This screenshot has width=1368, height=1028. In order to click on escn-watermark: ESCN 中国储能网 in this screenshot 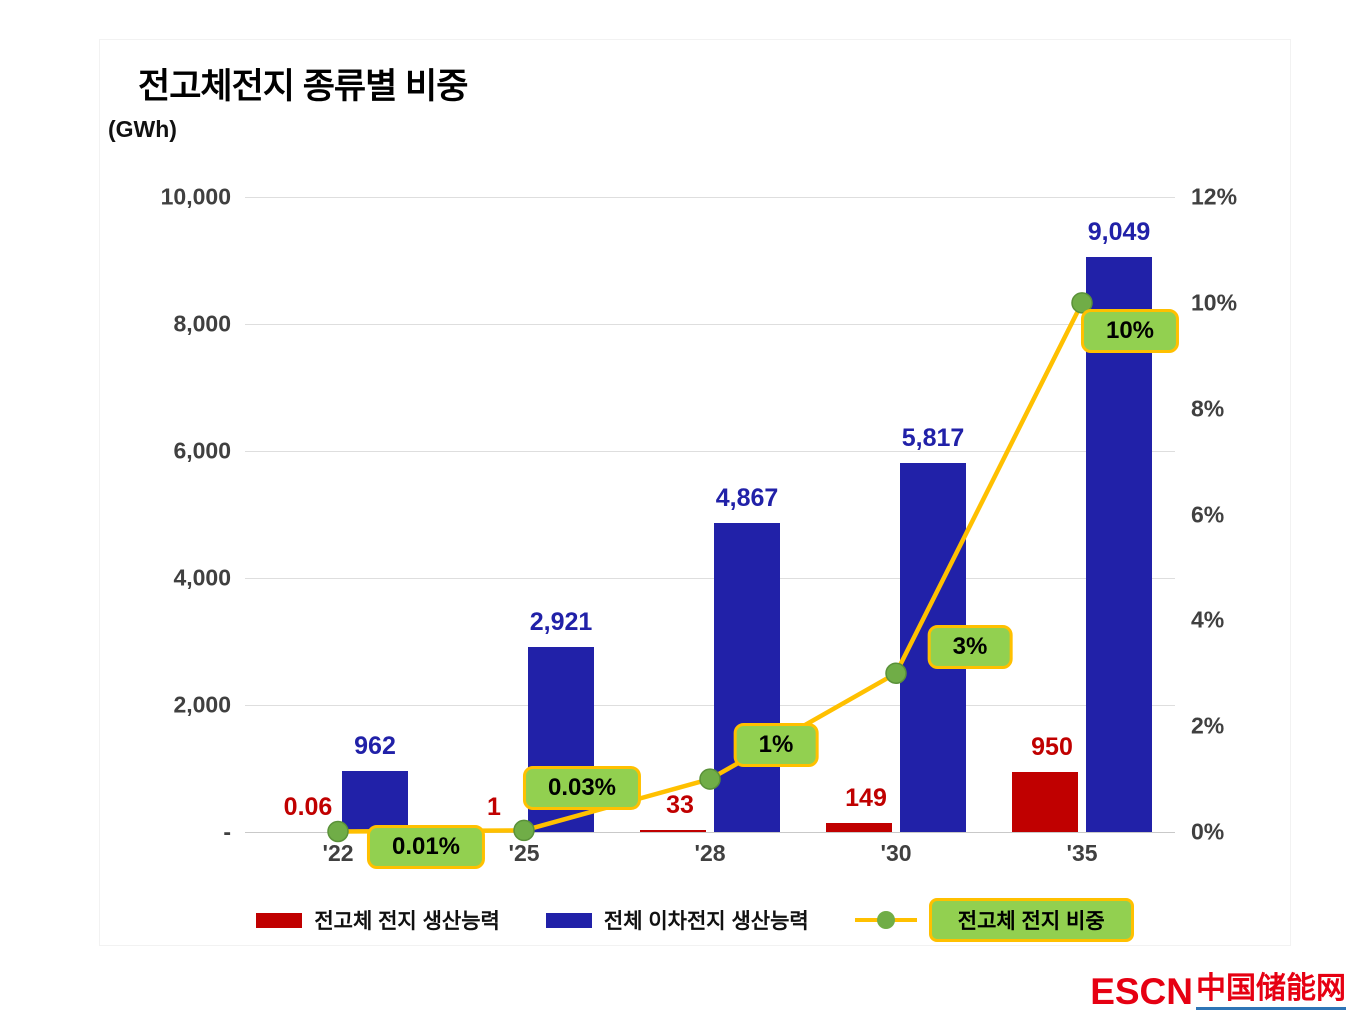, I will do `click(1218, 991)`.